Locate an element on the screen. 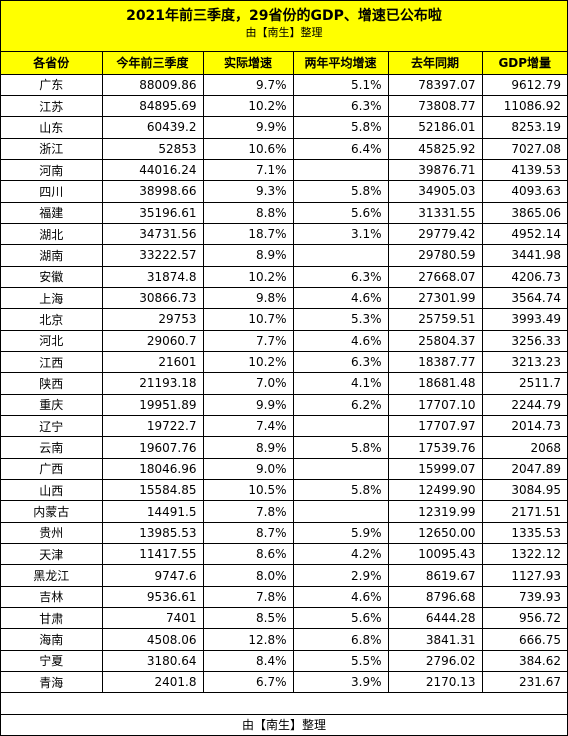 The height and width of the screenshot is (736, 568). cell-current-gdp: 19722.7 is located at coordinates (152, 426).